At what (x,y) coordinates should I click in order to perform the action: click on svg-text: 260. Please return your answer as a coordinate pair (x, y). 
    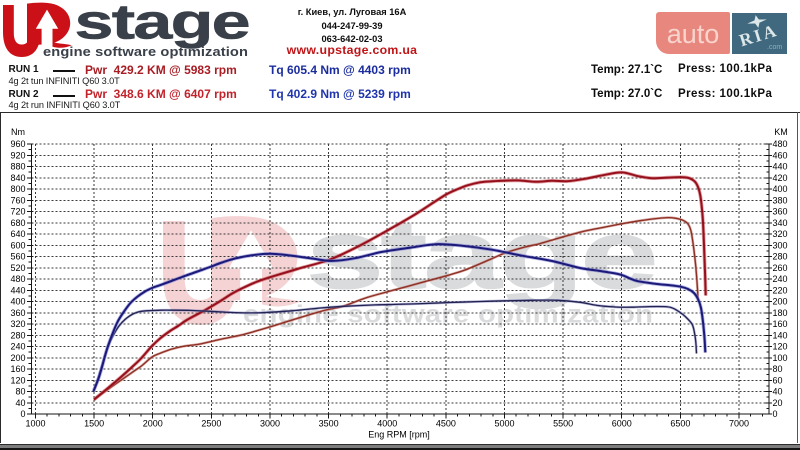
    Looking at the image, I should click on (780, 268).